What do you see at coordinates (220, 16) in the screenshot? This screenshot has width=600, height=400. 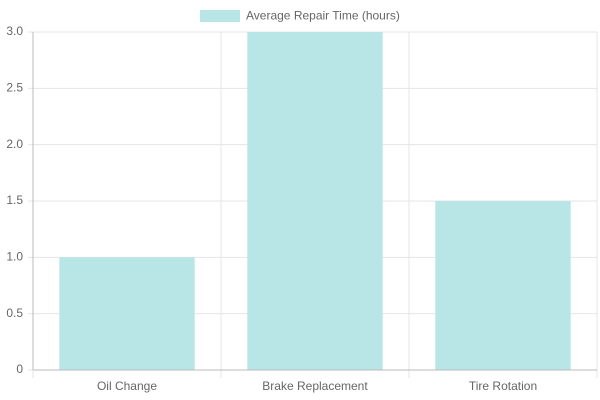 I see `legend-swatch` at bounding box center [220, 16].